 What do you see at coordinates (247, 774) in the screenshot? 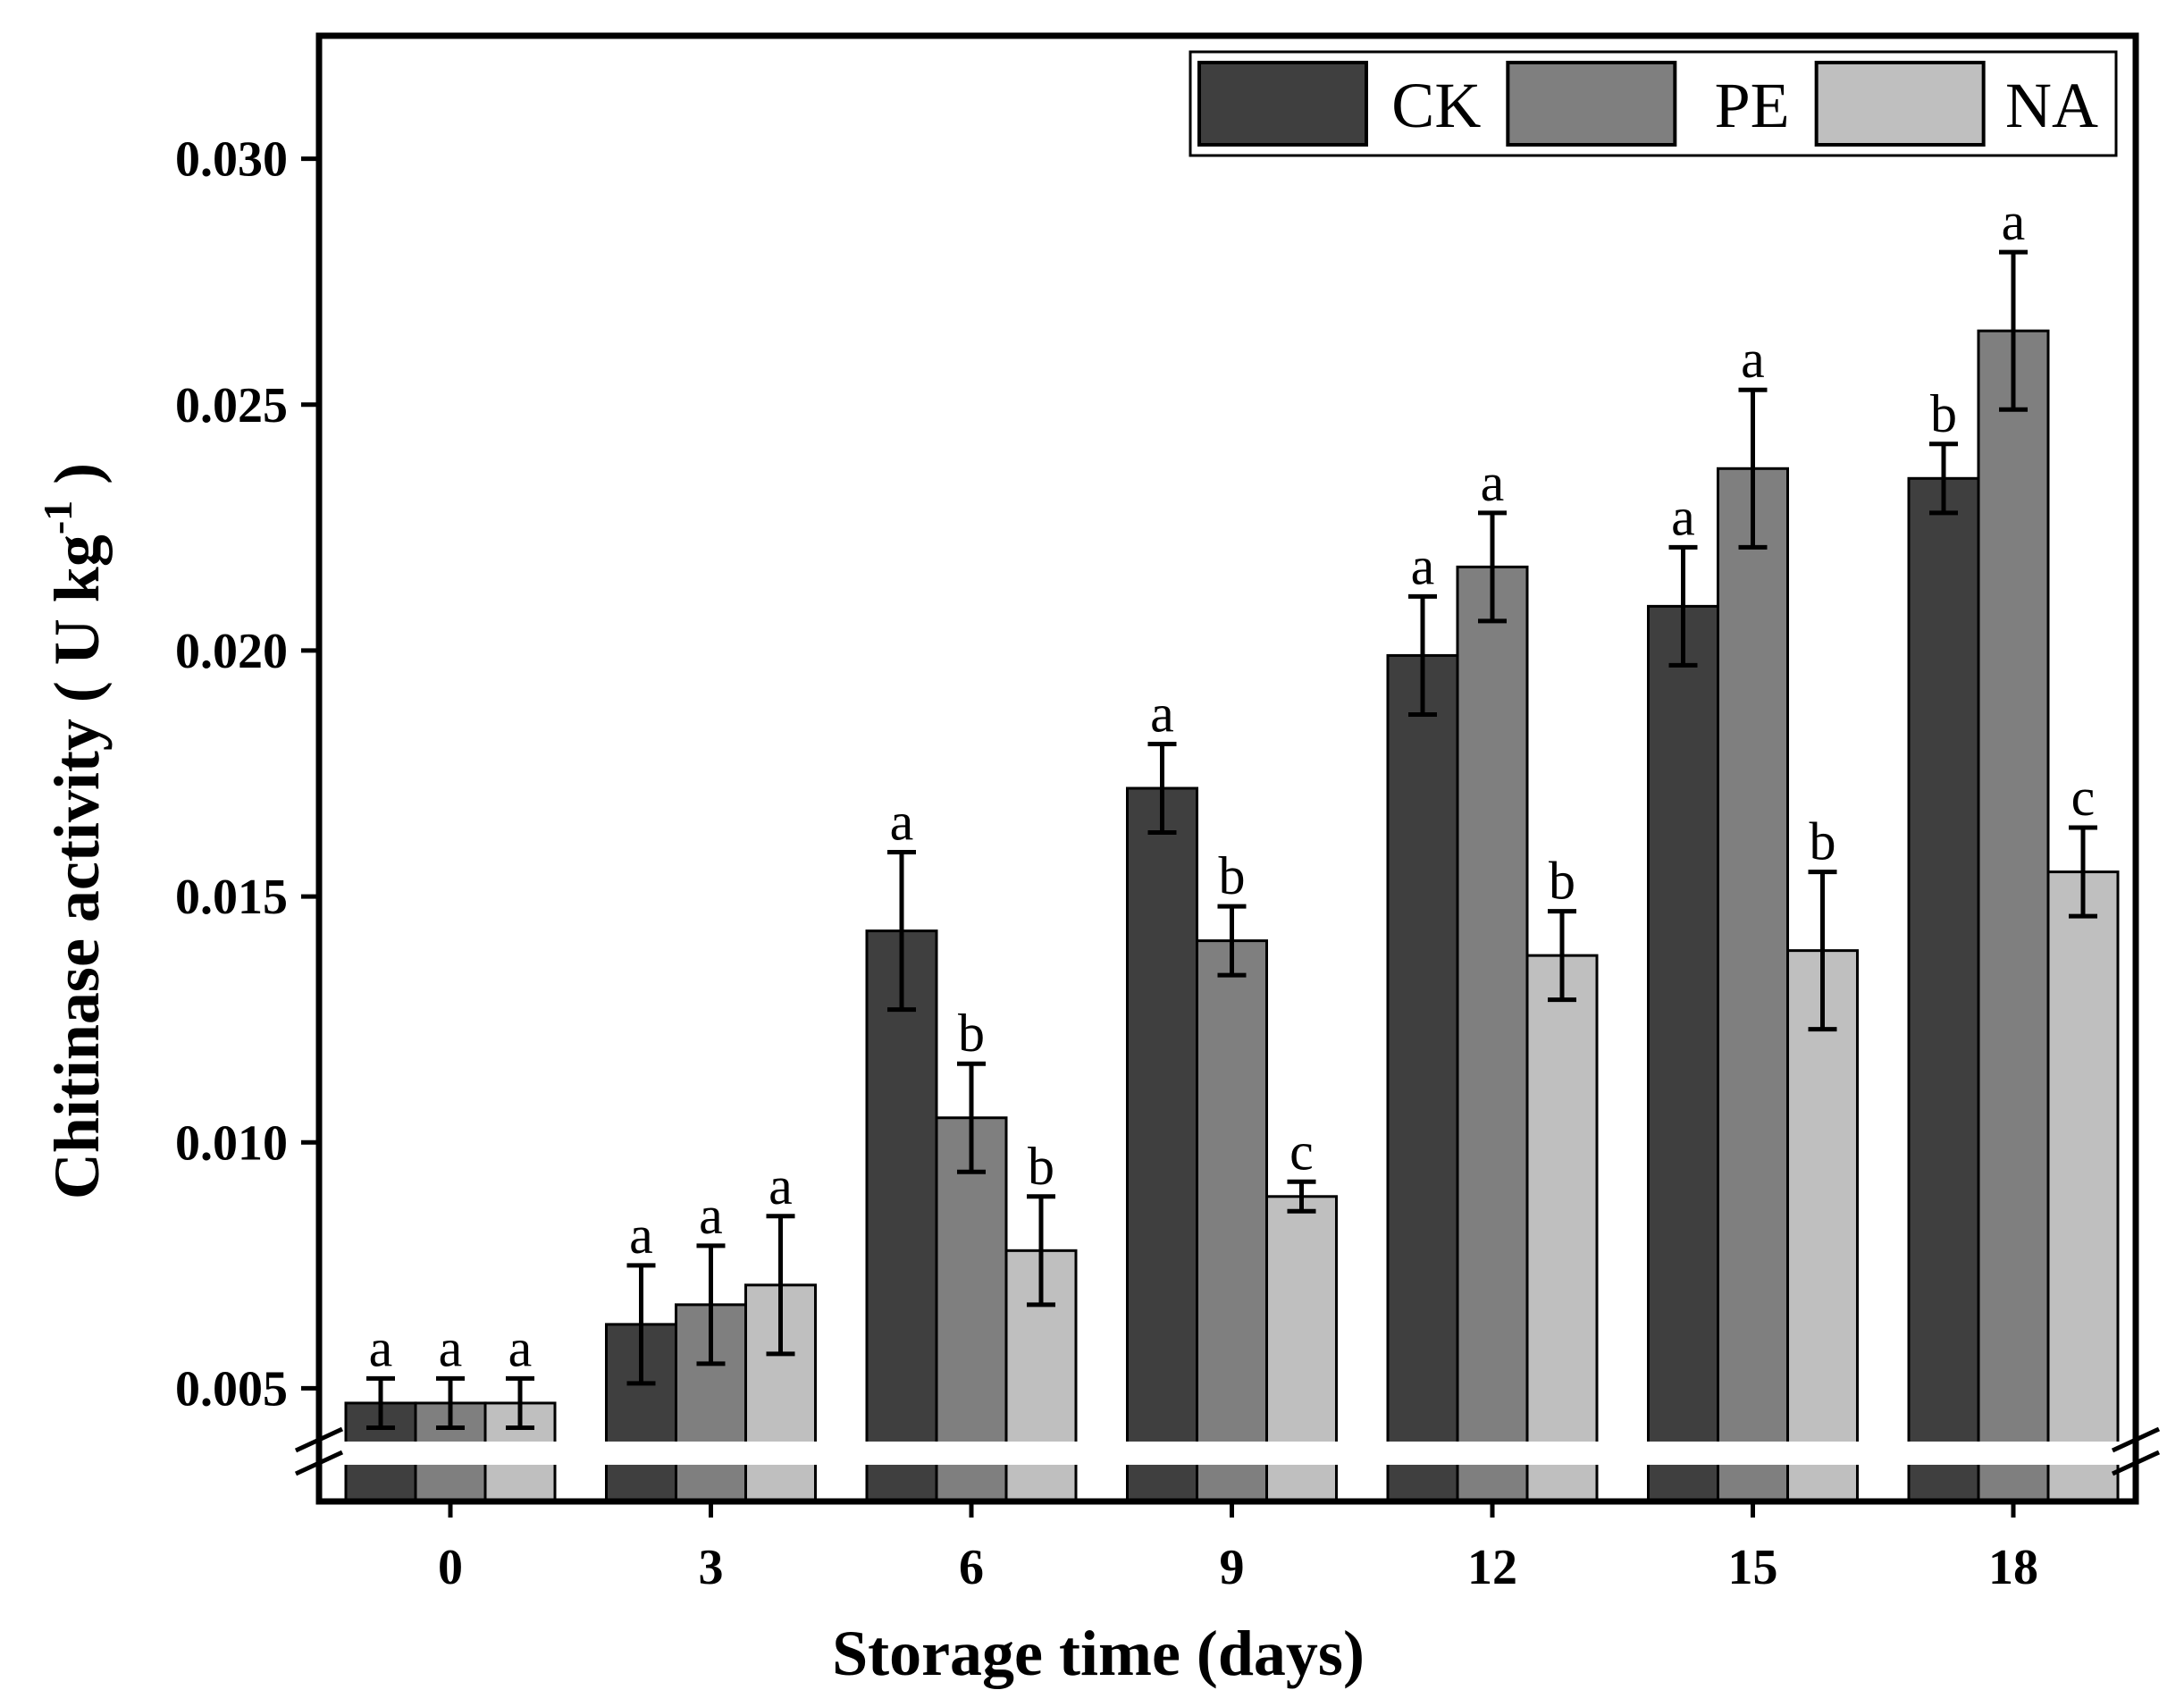
I see `y-axis: 0.005 0.010 0.015 0.020 0.025 0.030` at bounding box center [247, 774].